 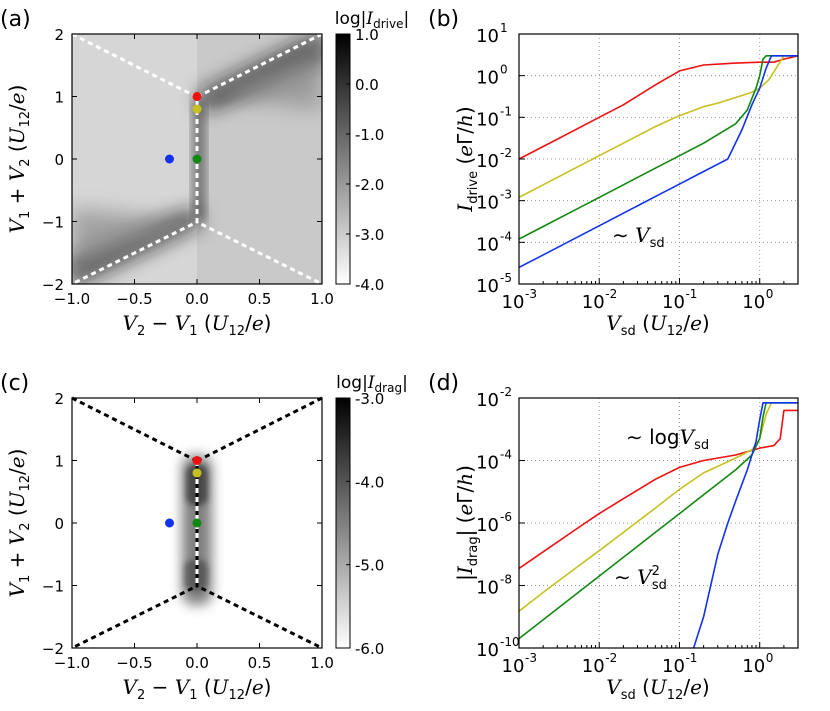 I want to click on series-green-d, so click(x=658, y=520).